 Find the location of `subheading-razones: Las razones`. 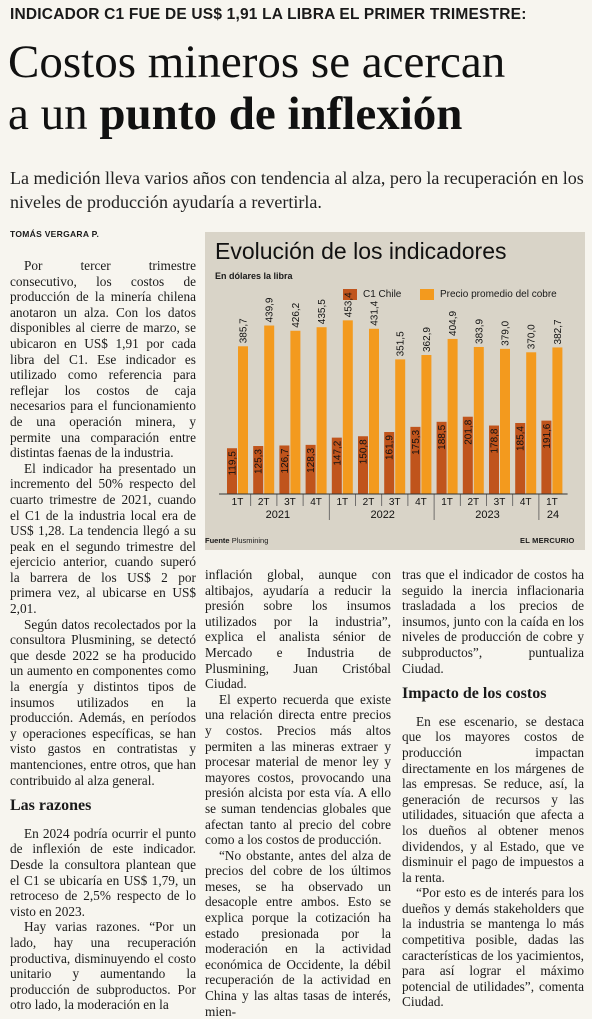

subheading-razones: Las razones is located at coordinates (51, 806).